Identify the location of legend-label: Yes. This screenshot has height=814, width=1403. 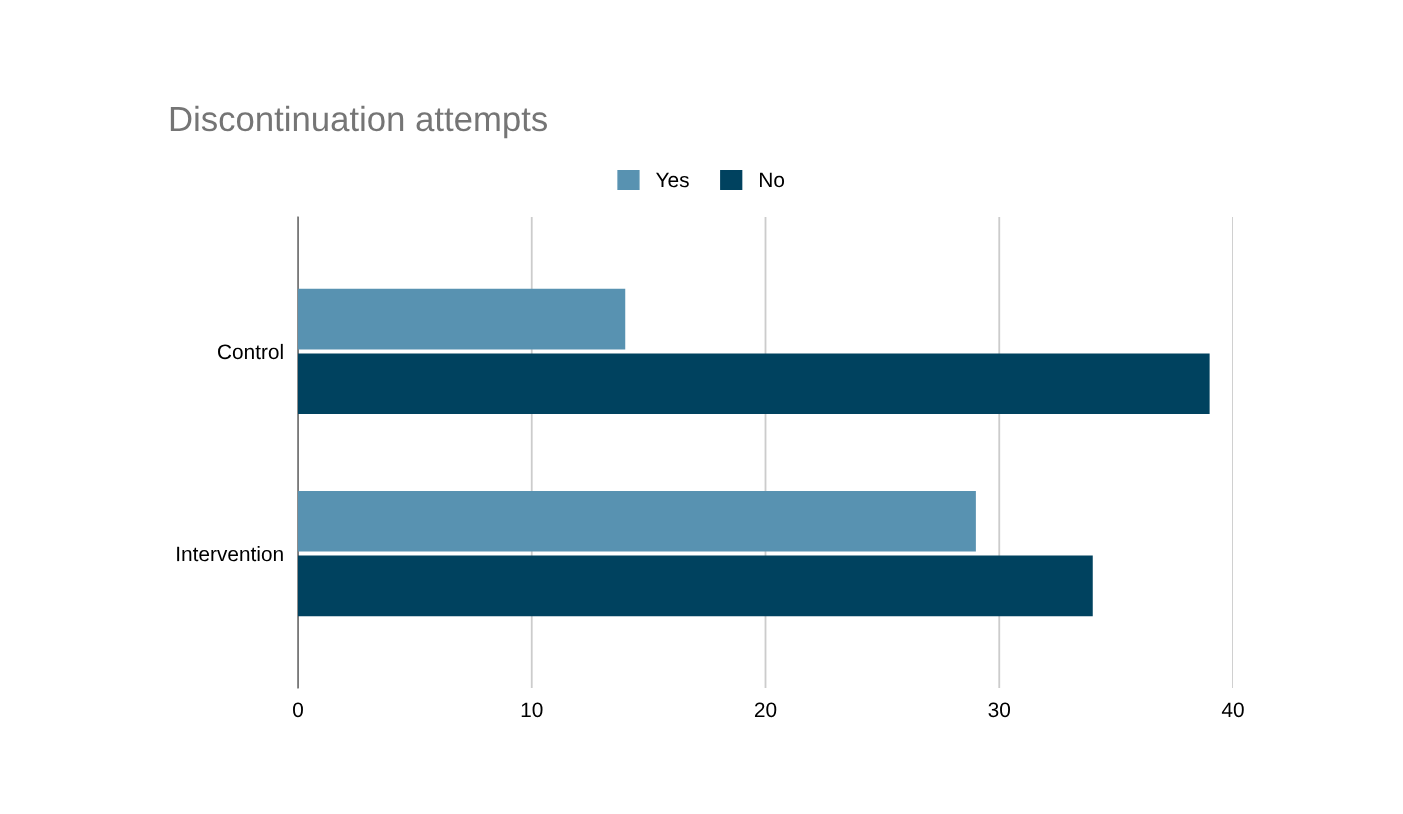
(672, 180).